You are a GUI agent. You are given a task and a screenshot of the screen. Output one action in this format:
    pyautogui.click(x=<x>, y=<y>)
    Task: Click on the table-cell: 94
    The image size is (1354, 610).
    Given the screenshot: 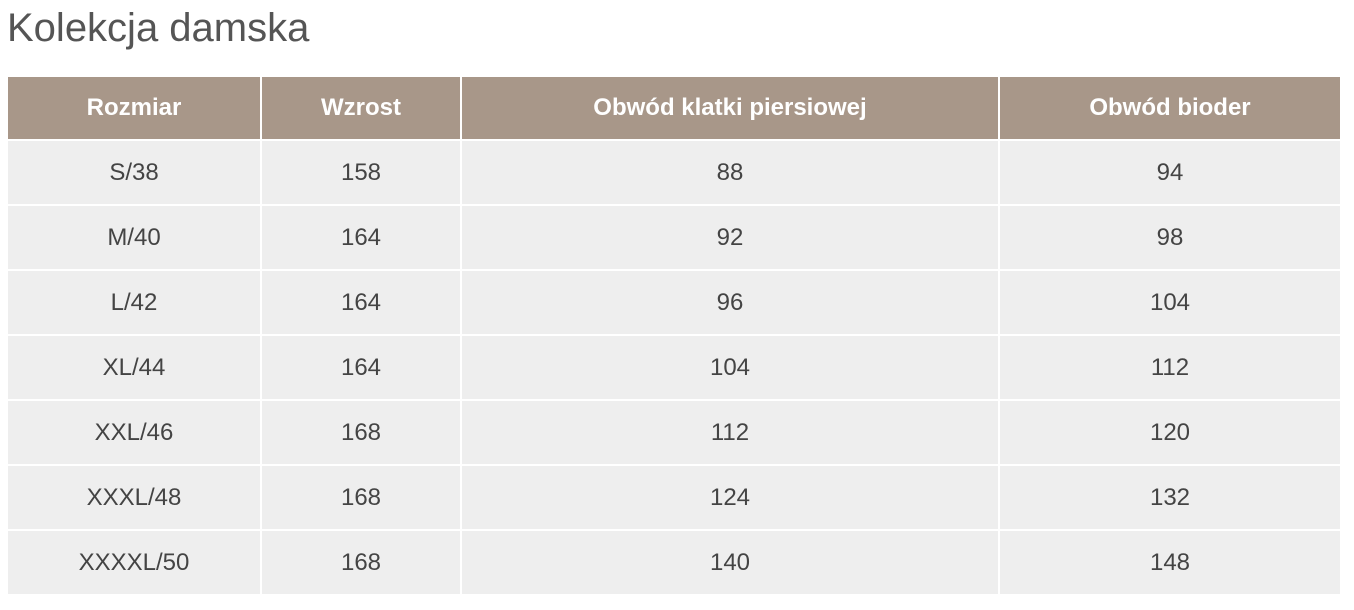 What is the action you would take?
    pyautogui.click(x=1170, y=172)
    